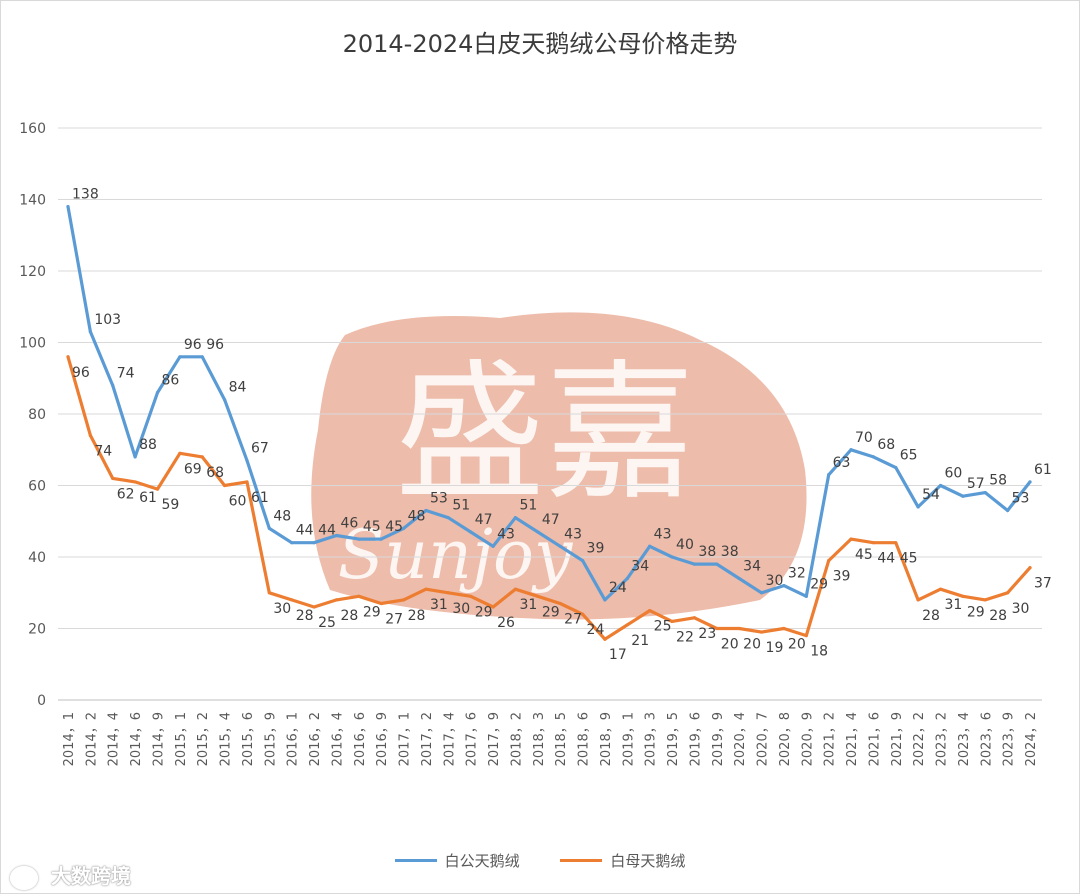 The width and height of the screenshot is (1080, 894). Describe the element at coordinates (819, 652) in the screenshot. I see `data-label-female: 18` at that location.